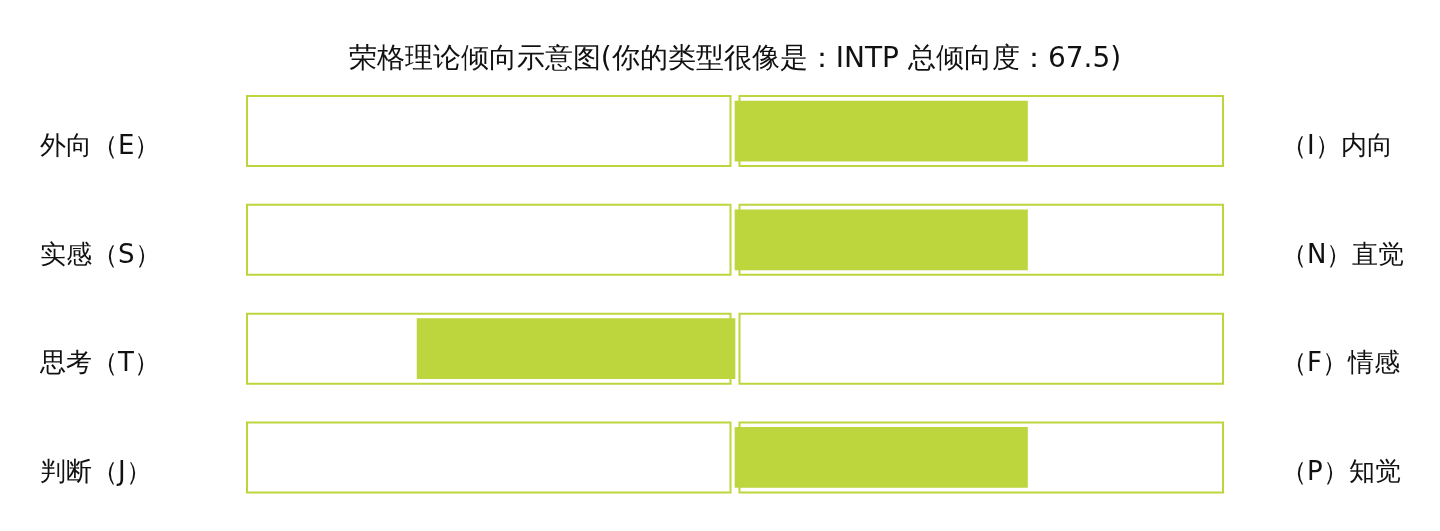  Describe the element at coordinates (99, 362) in the screenshot. I see `y-tick-label: 思考（T）` at that location.